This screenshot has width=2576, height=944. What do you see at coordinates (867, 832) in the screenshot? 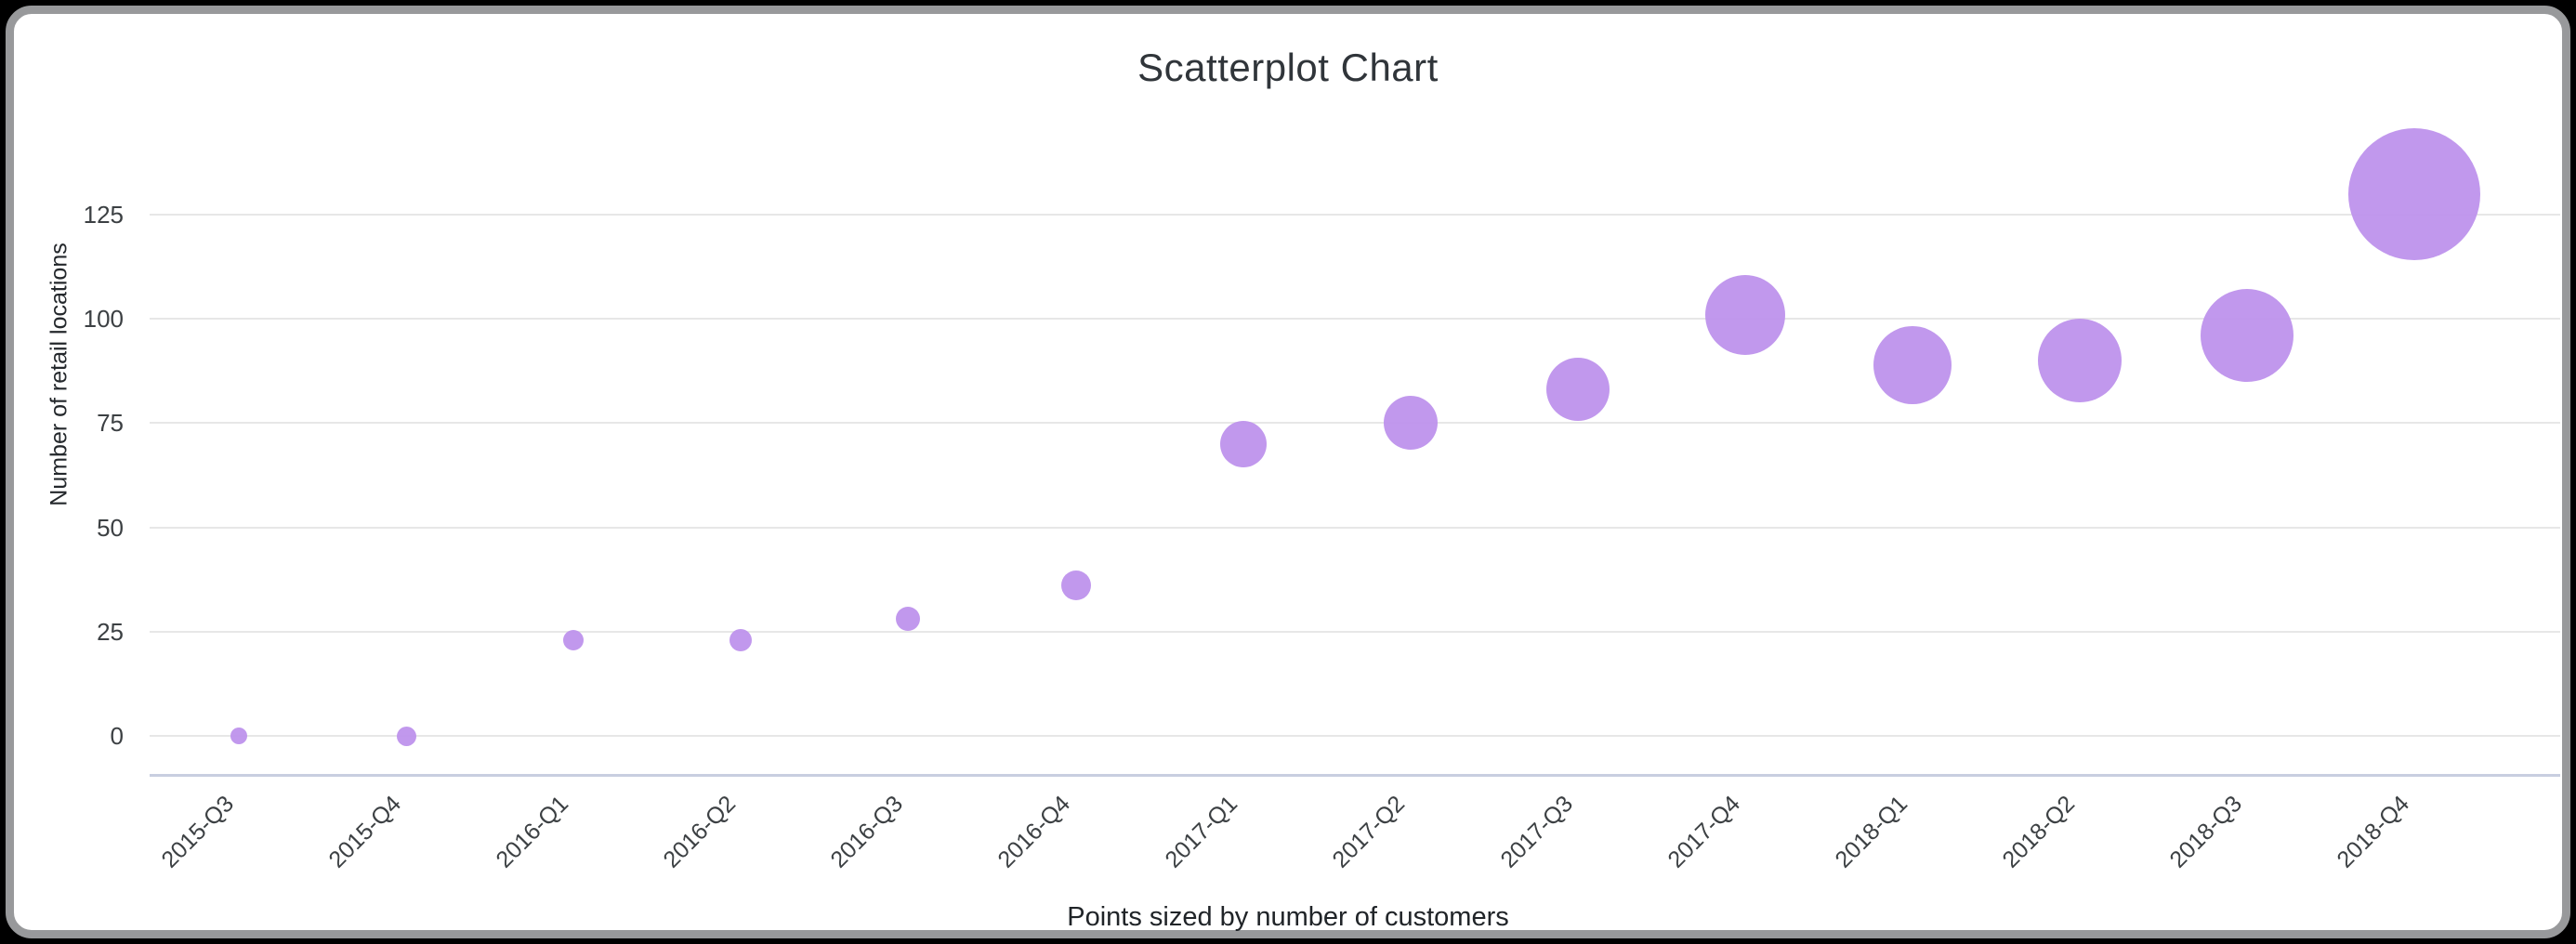
I see `x-tick-label: 2016-Q3` at bounding box center [867, 832].